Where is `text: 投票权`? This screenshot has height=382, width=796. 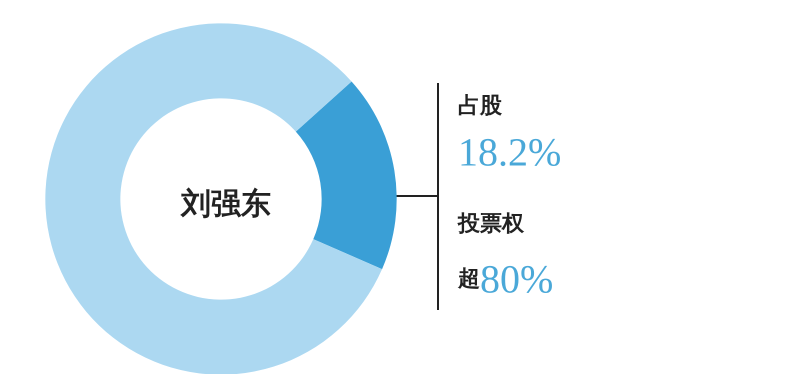 text: 投票权 is located at coordinates (491, 224).